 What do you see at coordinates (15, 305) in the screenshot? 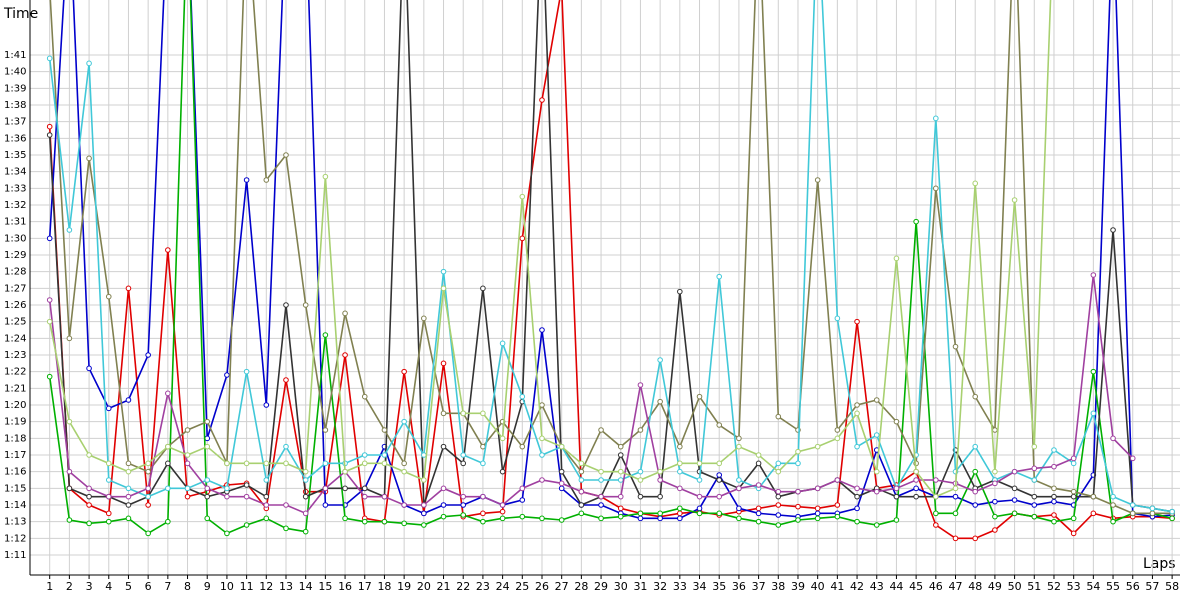
I see `y-tick-label: 1:26` at bounding box center [15, 305].